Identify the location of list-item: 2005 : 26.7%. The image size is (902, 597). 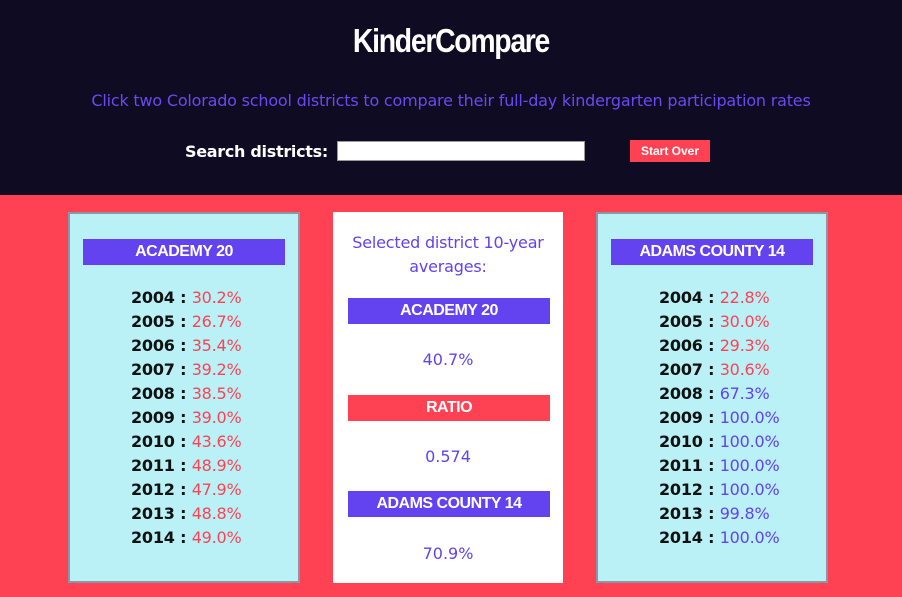
(186, 321).